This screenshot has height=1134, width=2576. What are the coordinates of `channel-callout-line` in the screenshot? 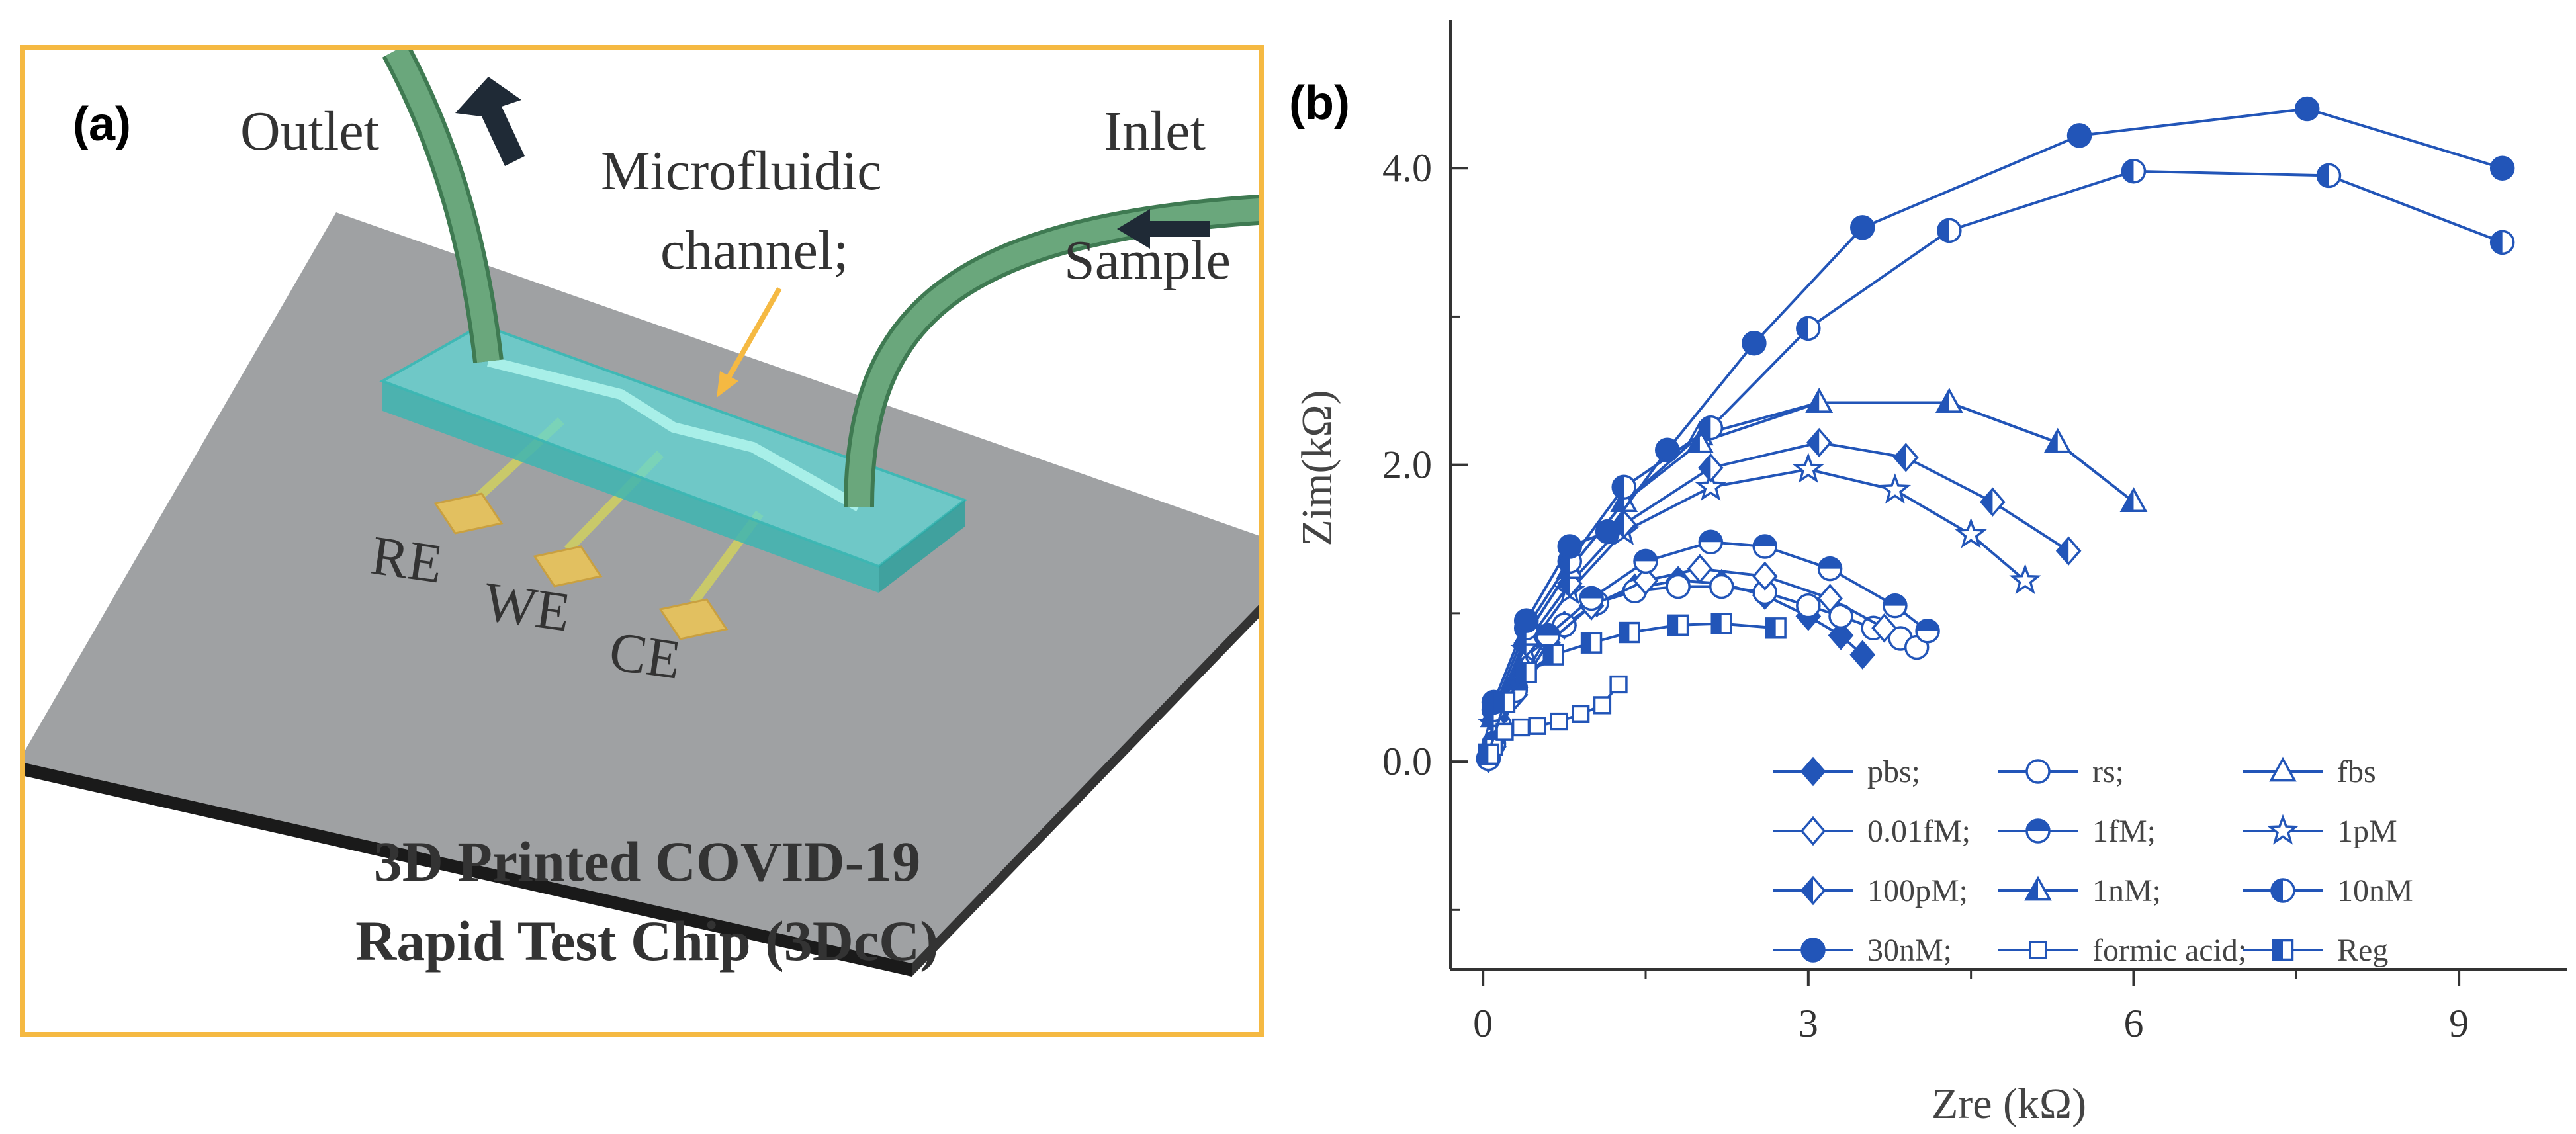 It's located at (753, 334).